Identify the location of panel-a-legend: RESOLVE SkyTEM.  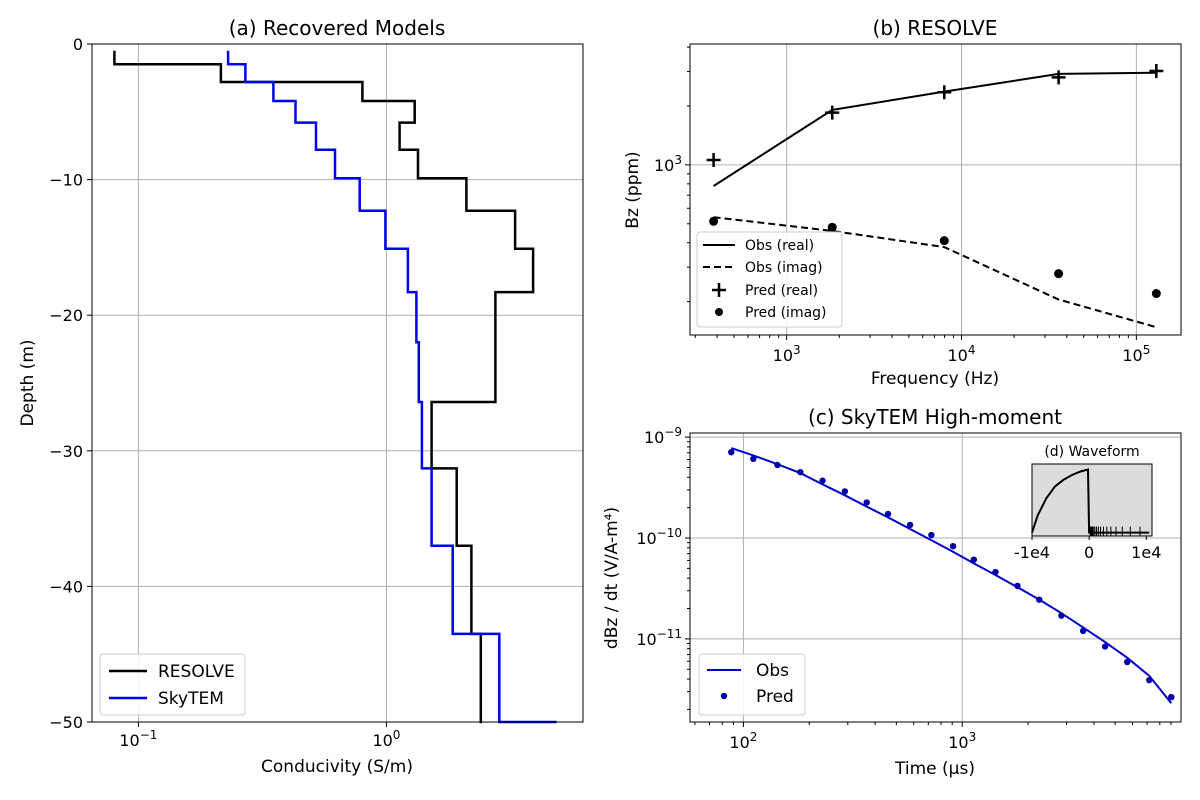
(172, 684).